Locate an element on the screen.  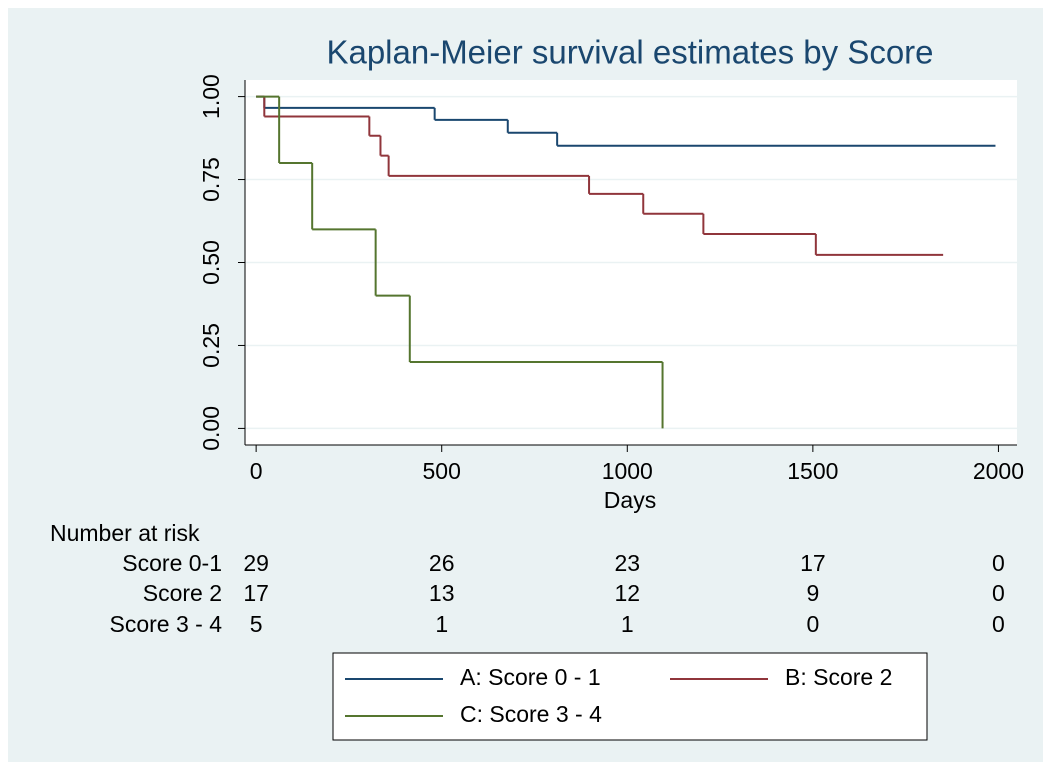
risk-count: 12 is located at coordinates (627, 593).